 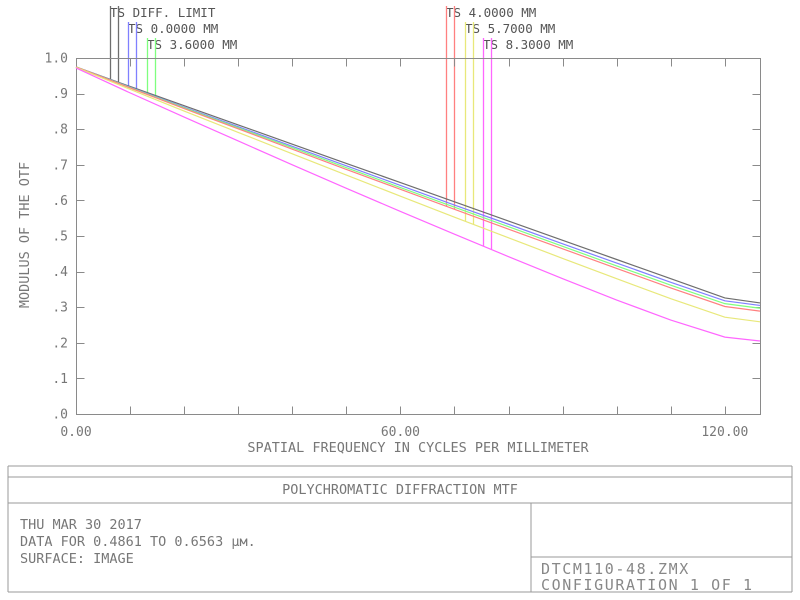 I want to click on y-tick-label: .6, so click(x=60, y=201).